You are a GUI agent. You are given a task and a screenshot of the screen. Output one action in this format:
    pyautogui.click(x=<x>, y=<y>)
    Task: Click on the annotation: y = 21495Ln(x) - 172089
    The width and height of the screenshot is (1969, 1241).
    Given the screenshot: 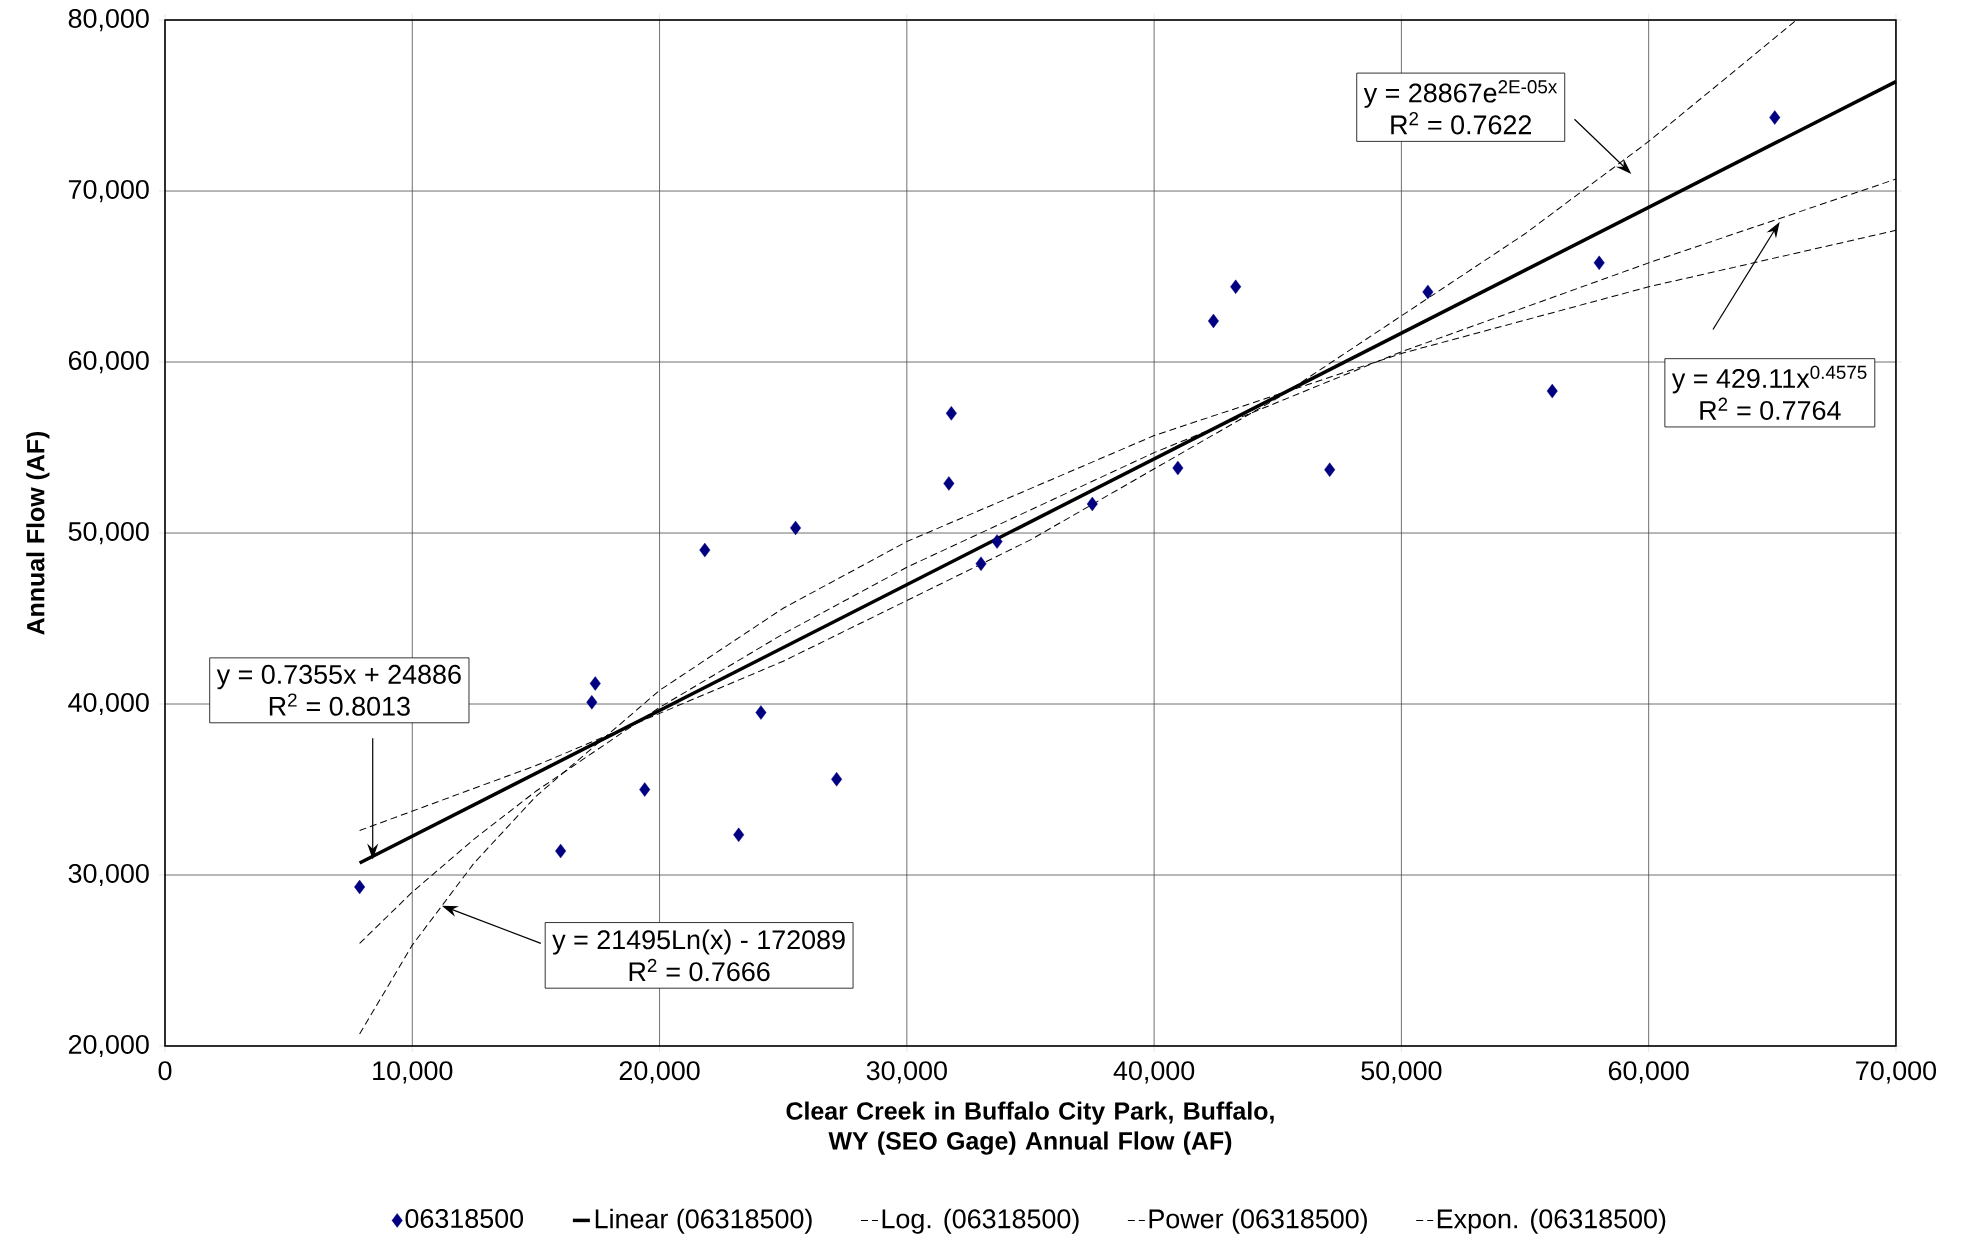 What is the action you would take?
    pyautogui.click(x=698, y=942)
    